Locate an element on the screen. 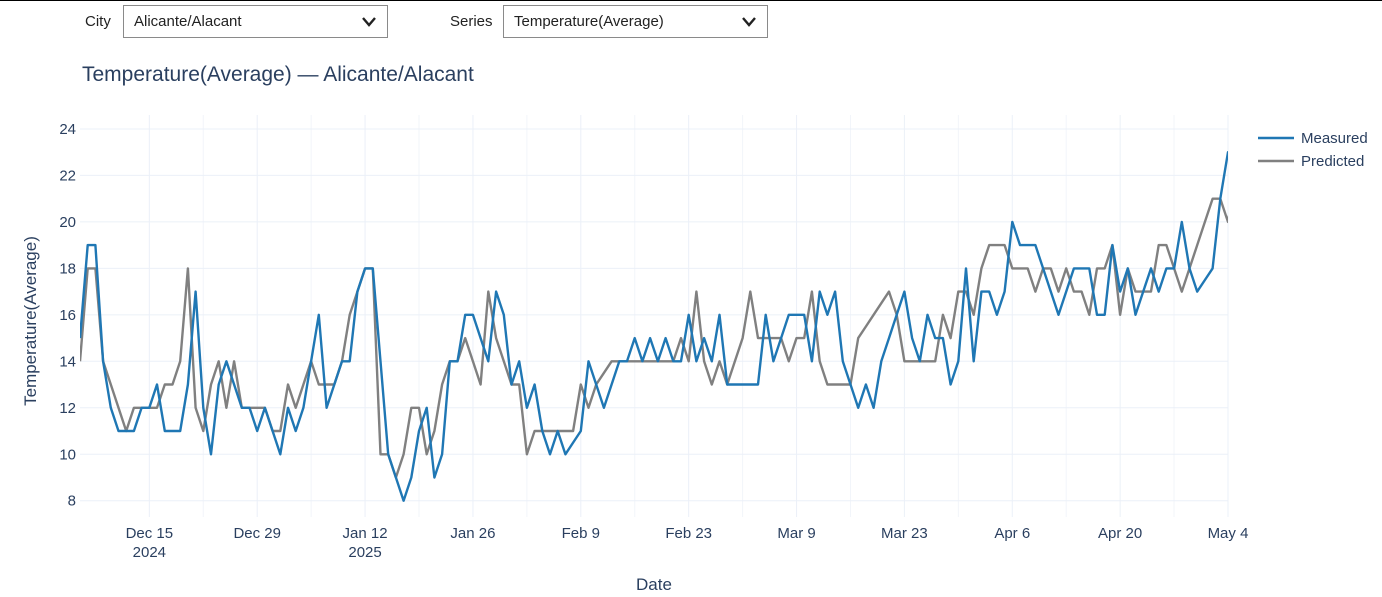 The image size is (1382, 597). x-tick-label: Dec 29 is located at coordinates (257, 533).